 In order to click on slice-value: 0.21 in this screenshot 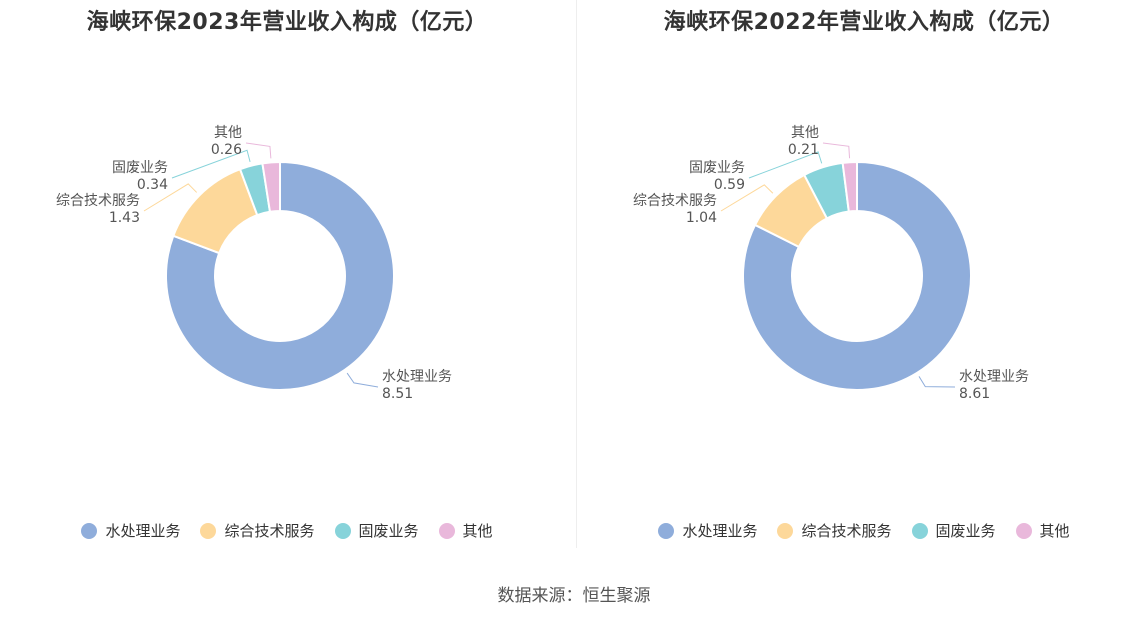, I will do `click(803, 150)`.